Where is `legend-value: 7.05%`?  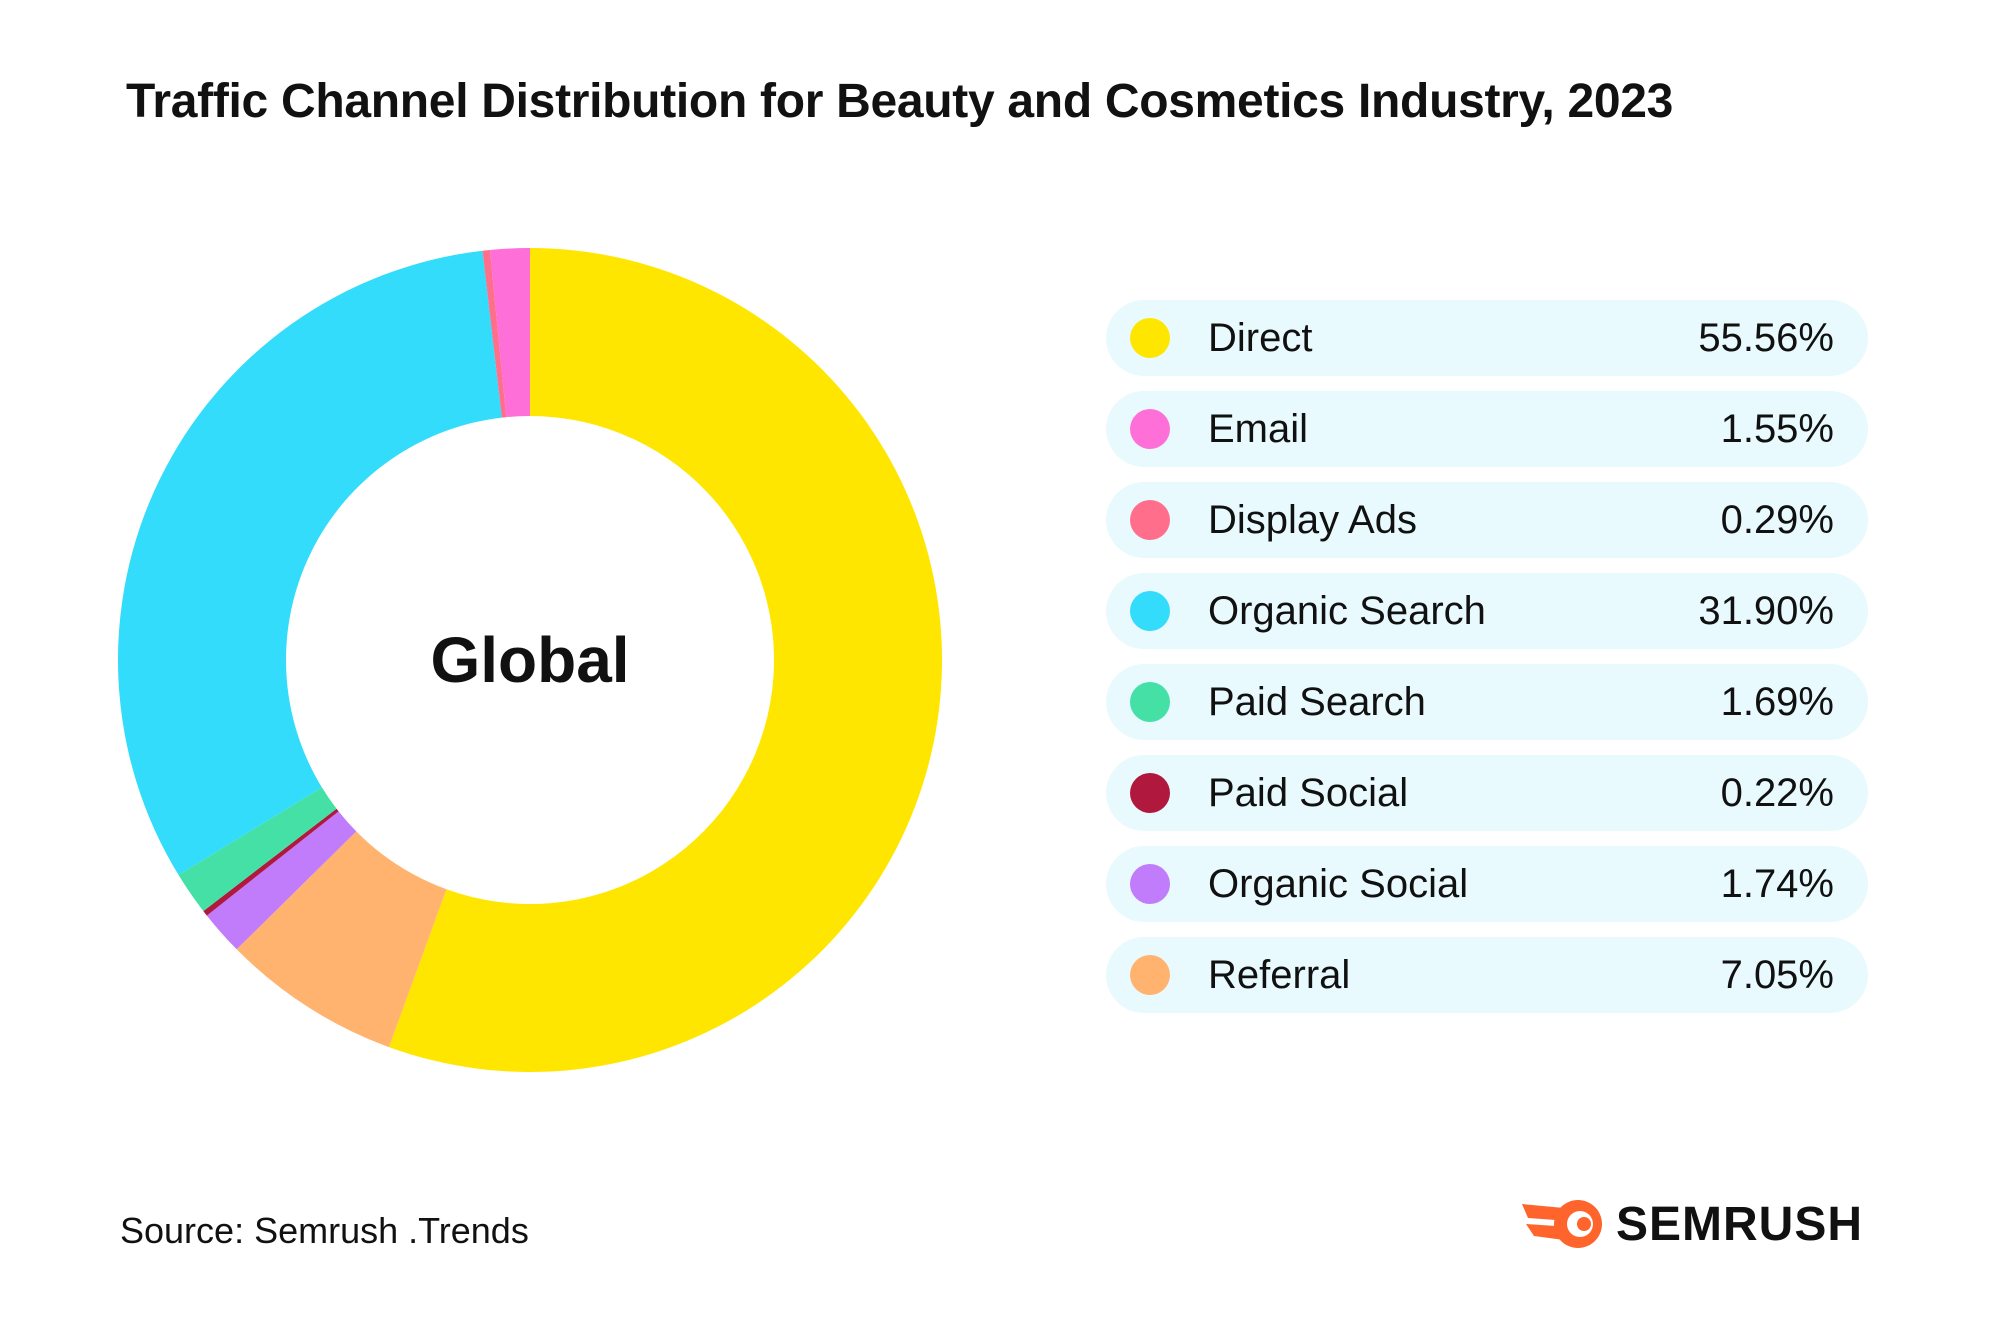 legend-value: 7.05% is located at coordinates (1777, 974).